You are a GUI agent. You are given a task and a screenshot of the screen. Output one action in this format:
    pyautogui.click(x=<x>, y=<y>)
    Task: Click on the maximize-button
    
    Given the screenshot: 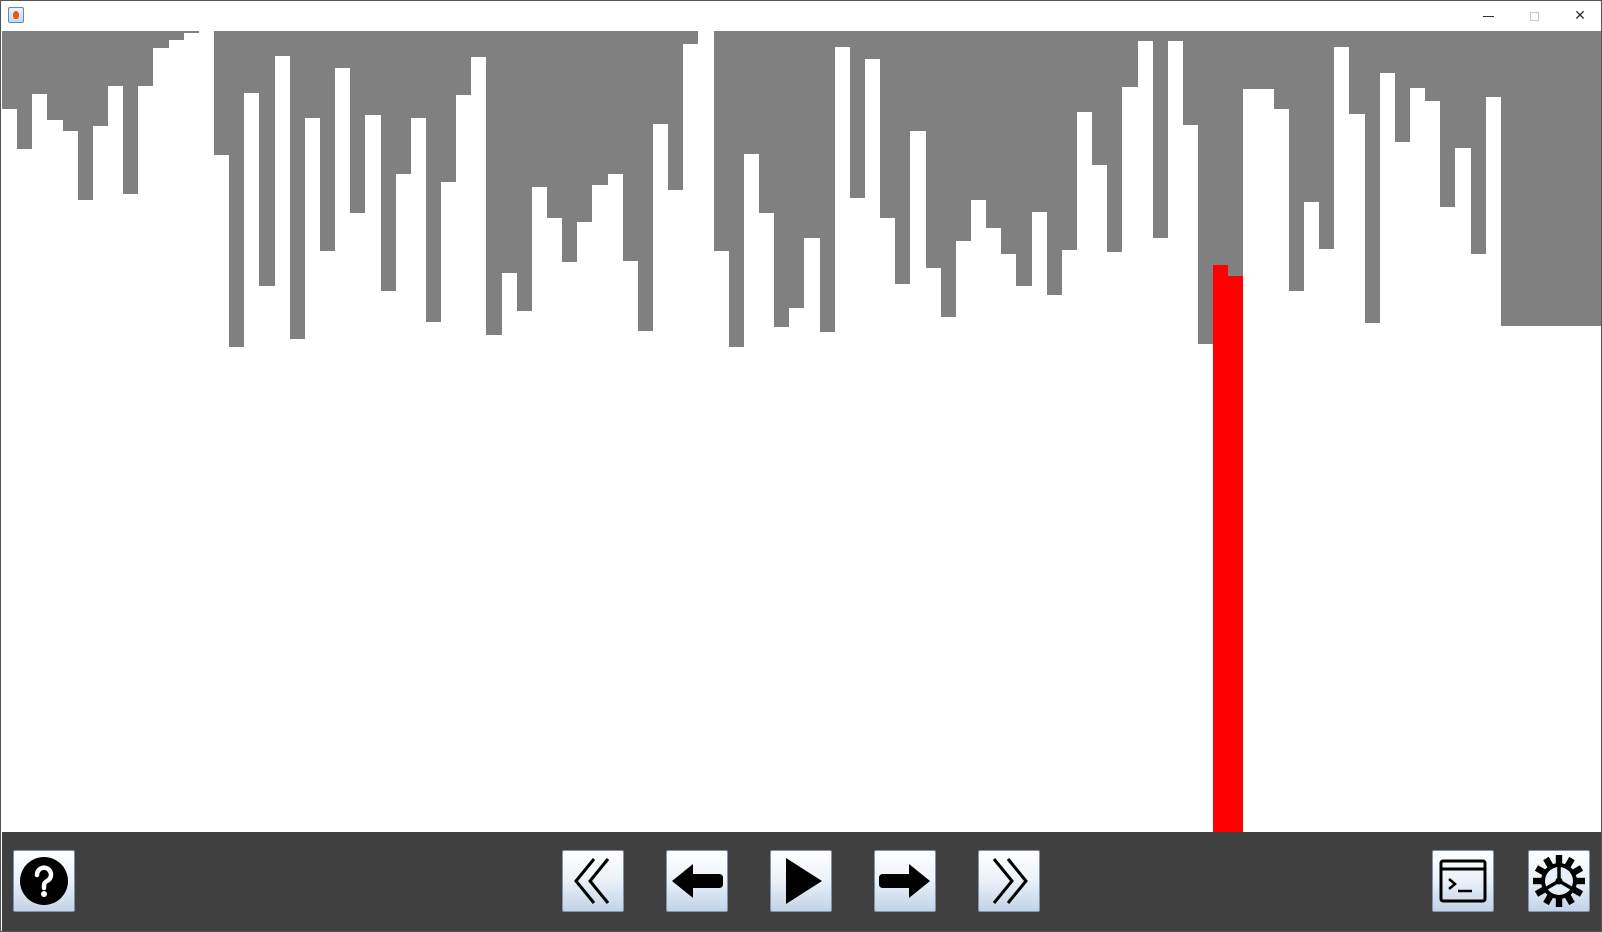 What is the action you would take?
    pyautogui.click(x=1534, y=16)
    